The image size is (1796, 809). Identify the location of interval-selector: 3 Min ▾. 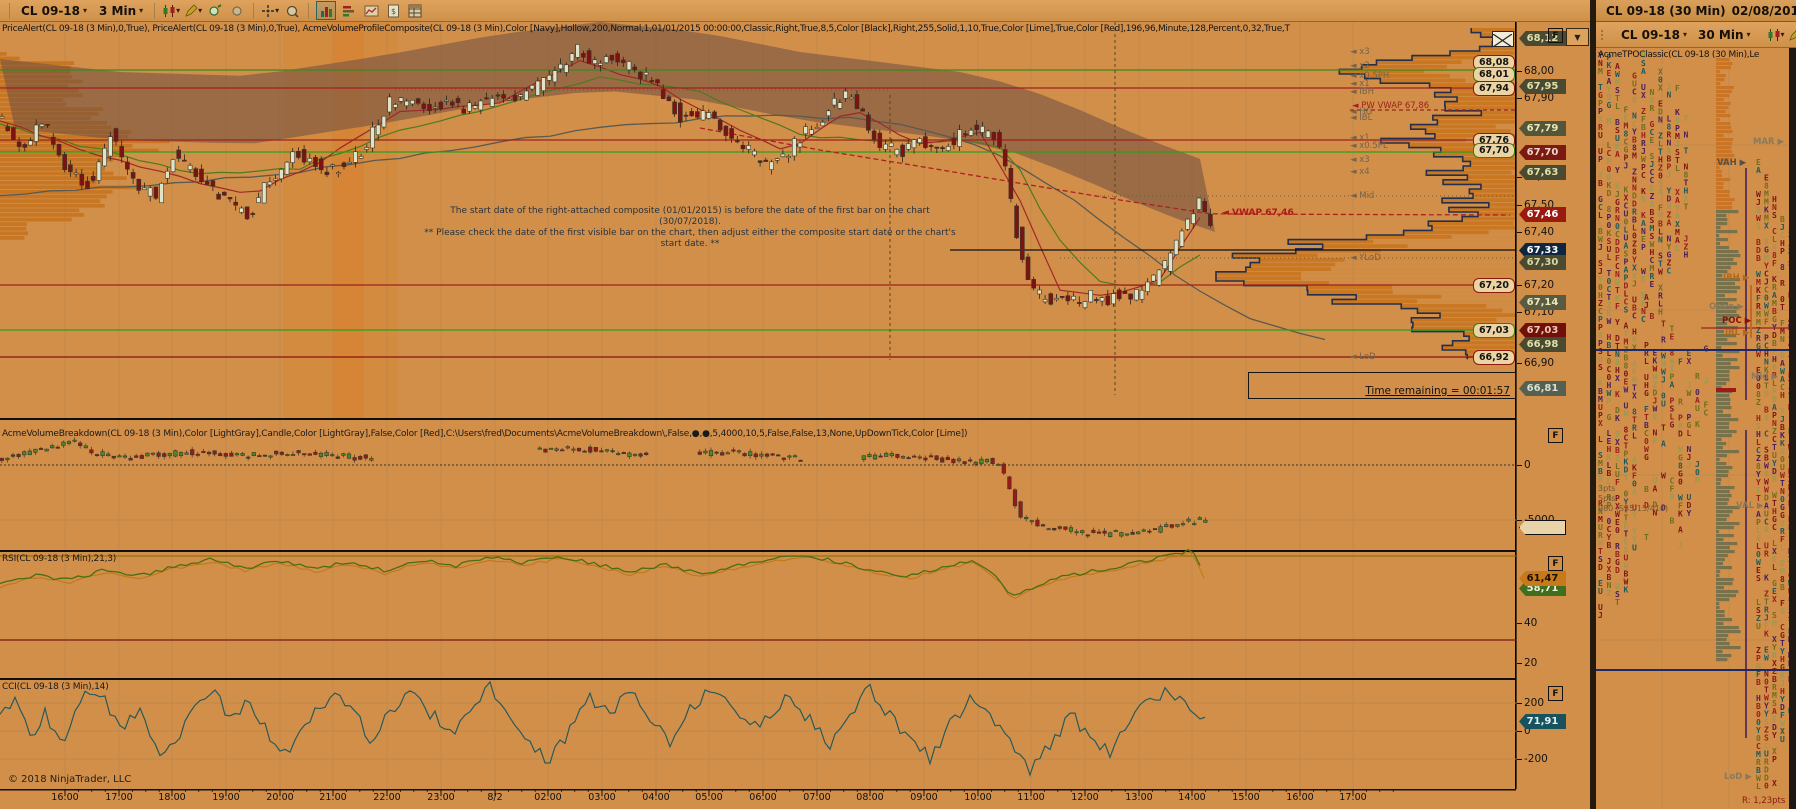
(121, 11).